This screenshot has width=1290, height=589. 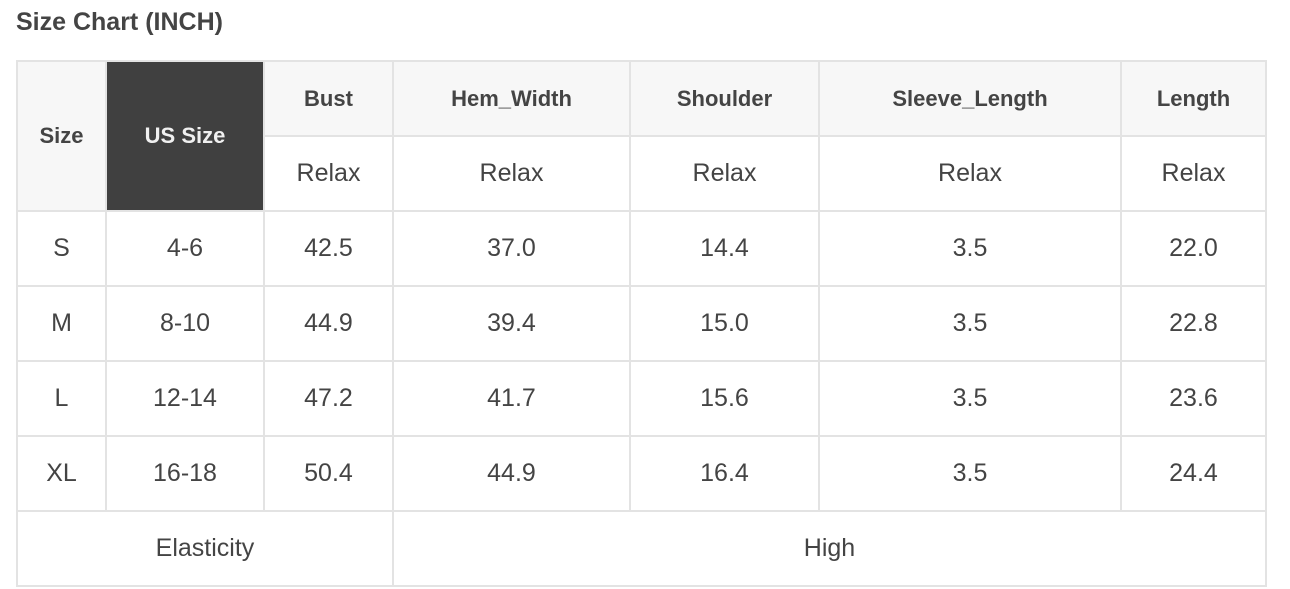 I want to click on table-cell: 15.6, so click(x=724, y=398).